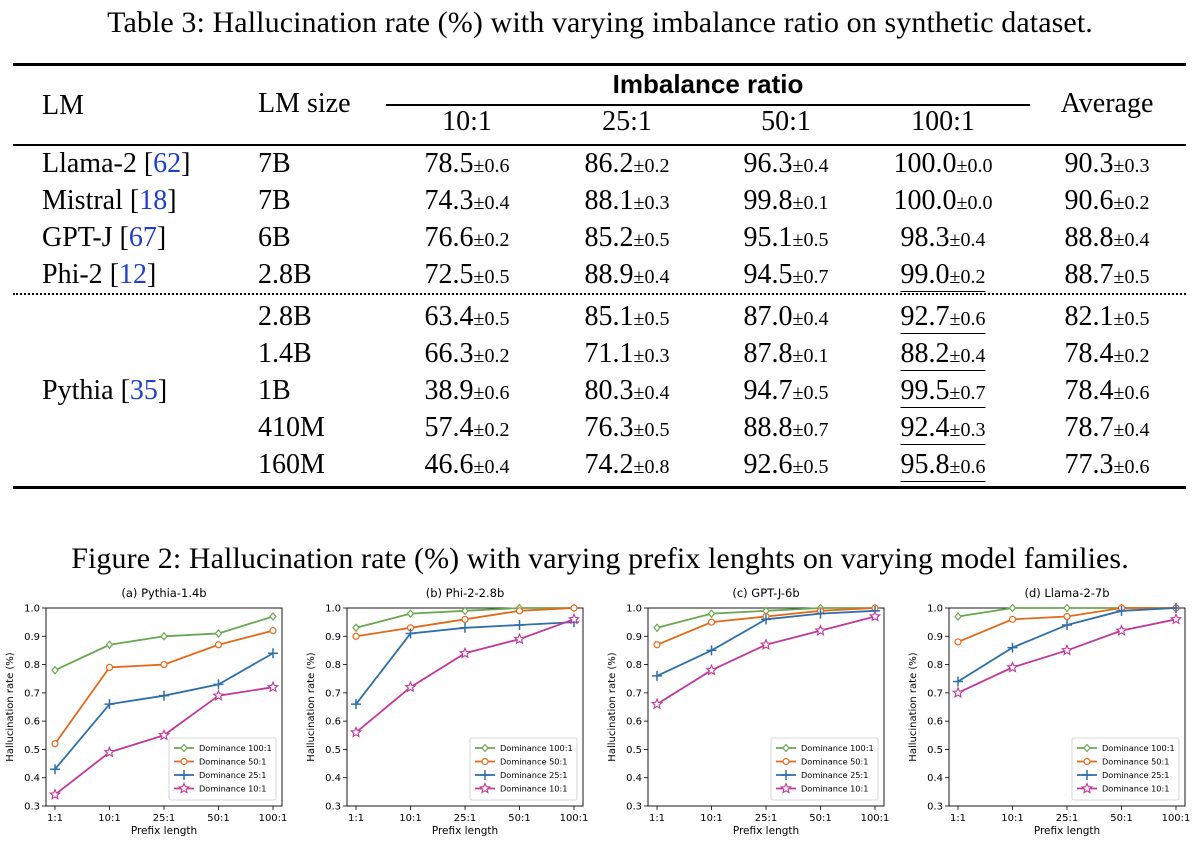 The image size is (1200, 851). What do you see at coordinates (599, 145) in the screenshot?
I see `table-header-rule` at bounding box center [599, 145].